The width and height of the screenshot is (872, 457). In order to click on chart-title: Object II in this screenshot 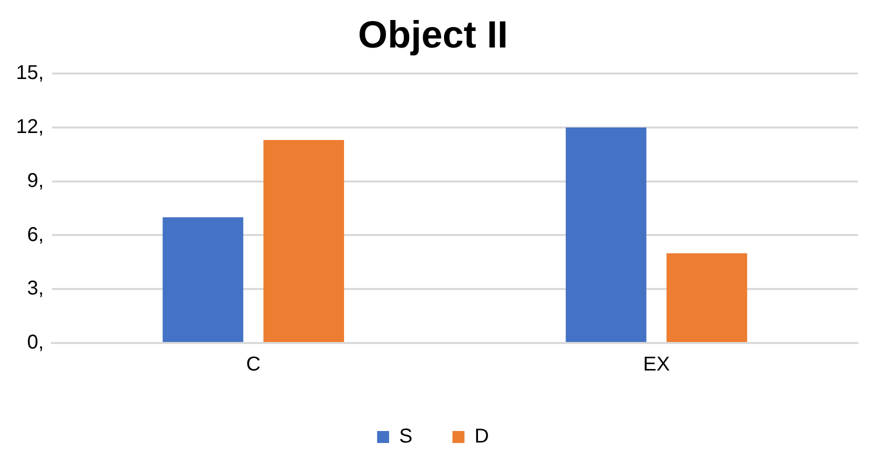, I will do `click(433, 35)`.